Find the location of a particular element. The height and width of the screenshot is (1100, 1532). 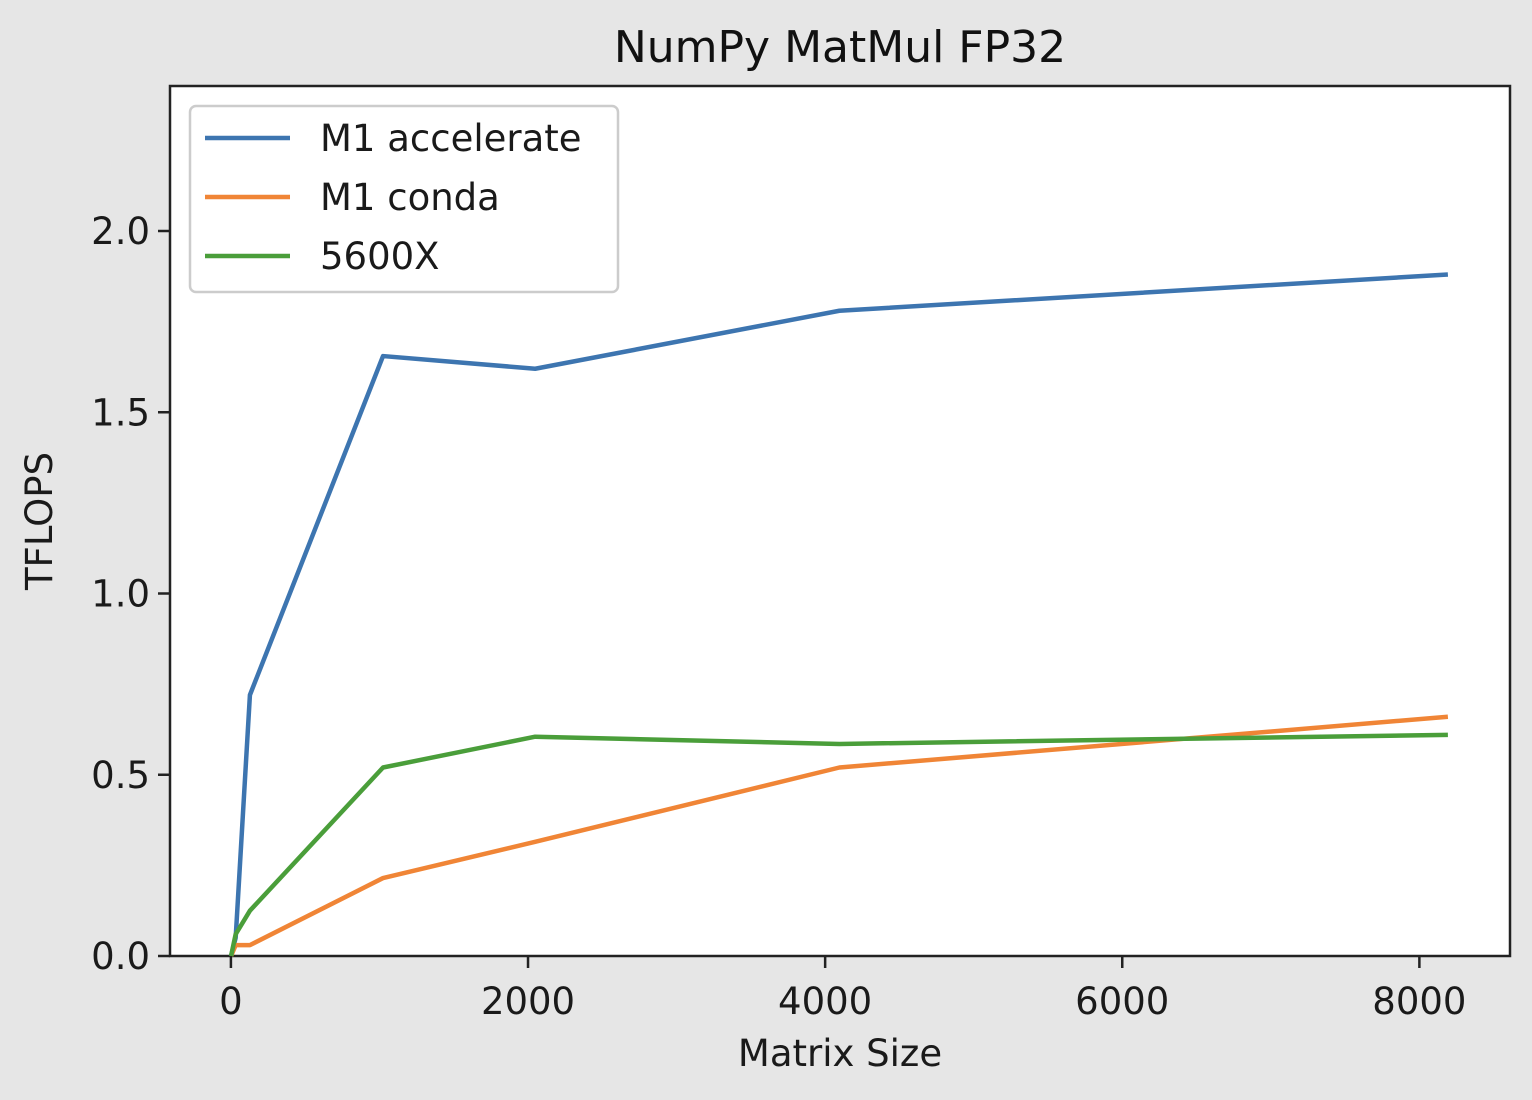

x-tick-label: 2000 is located at coordinates (528, 1001).